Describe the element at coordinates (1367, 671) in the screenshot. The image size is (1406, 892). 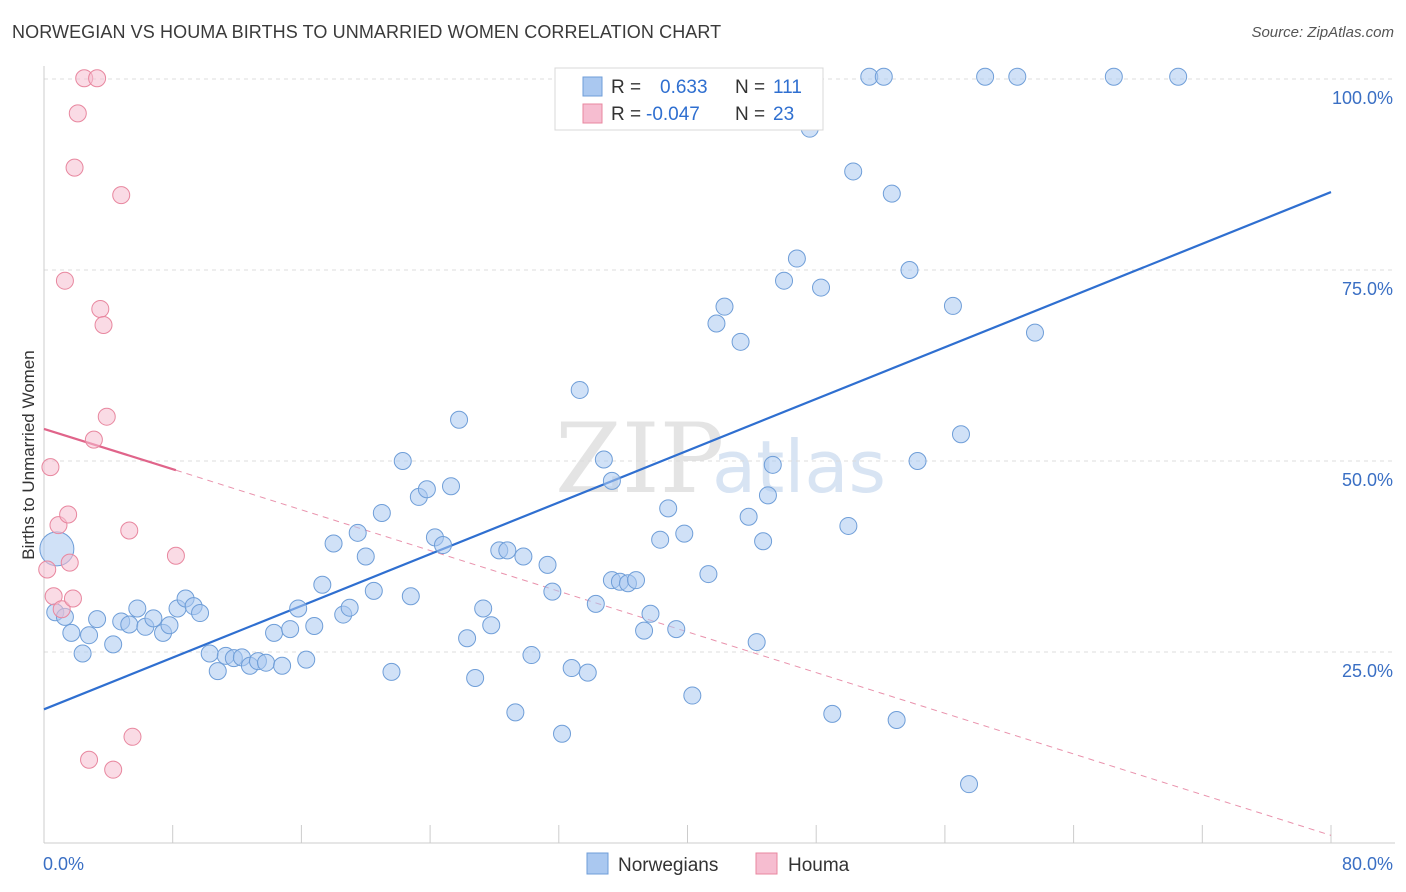
I see `y-tick-label-25: 25.0%` at that location.